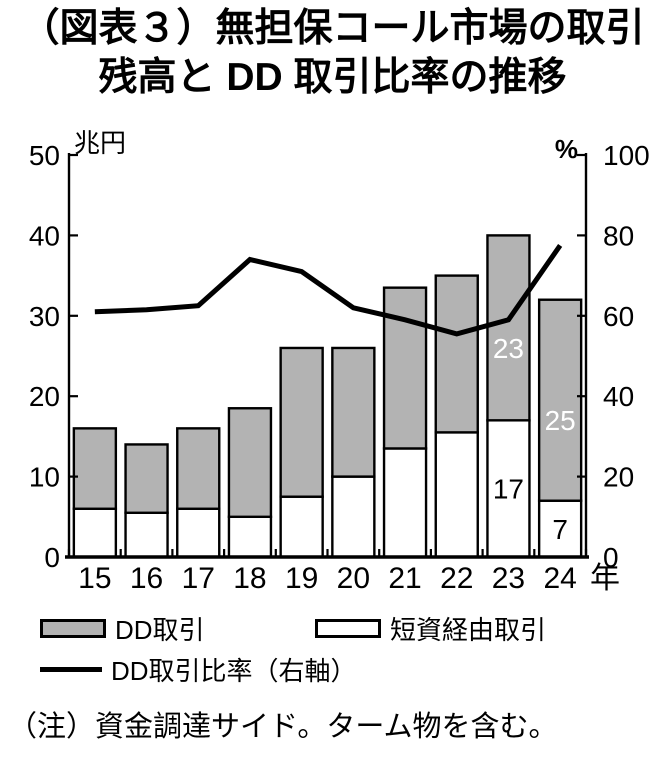 This screenshot has height=765, width=665. What do you see at coordinates (332, 28) in the screenshot?
I see `figure-title-line1: （図表３）無担保コール市場の取引` at bounding box center [332, 28].